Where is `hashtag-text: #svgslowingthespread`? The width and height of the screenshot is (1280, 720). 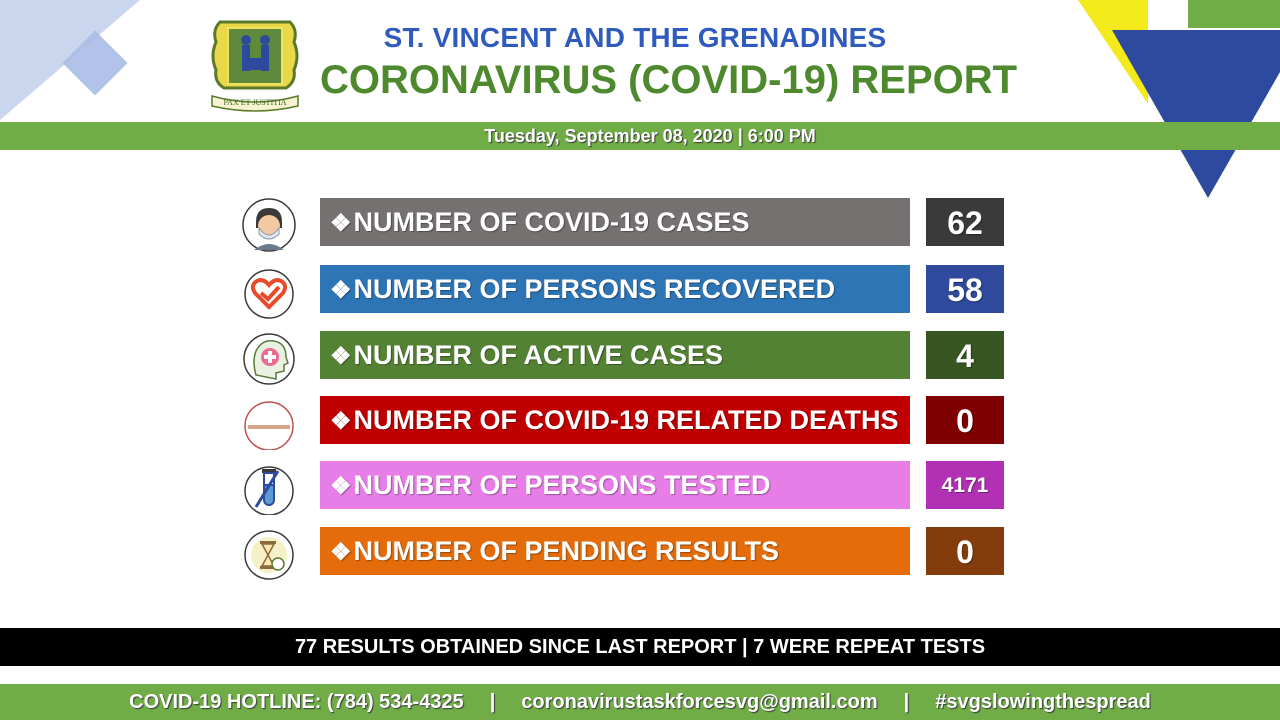 hashtag-text: #svgslowingthespread is located at coordinates (1043, 702).